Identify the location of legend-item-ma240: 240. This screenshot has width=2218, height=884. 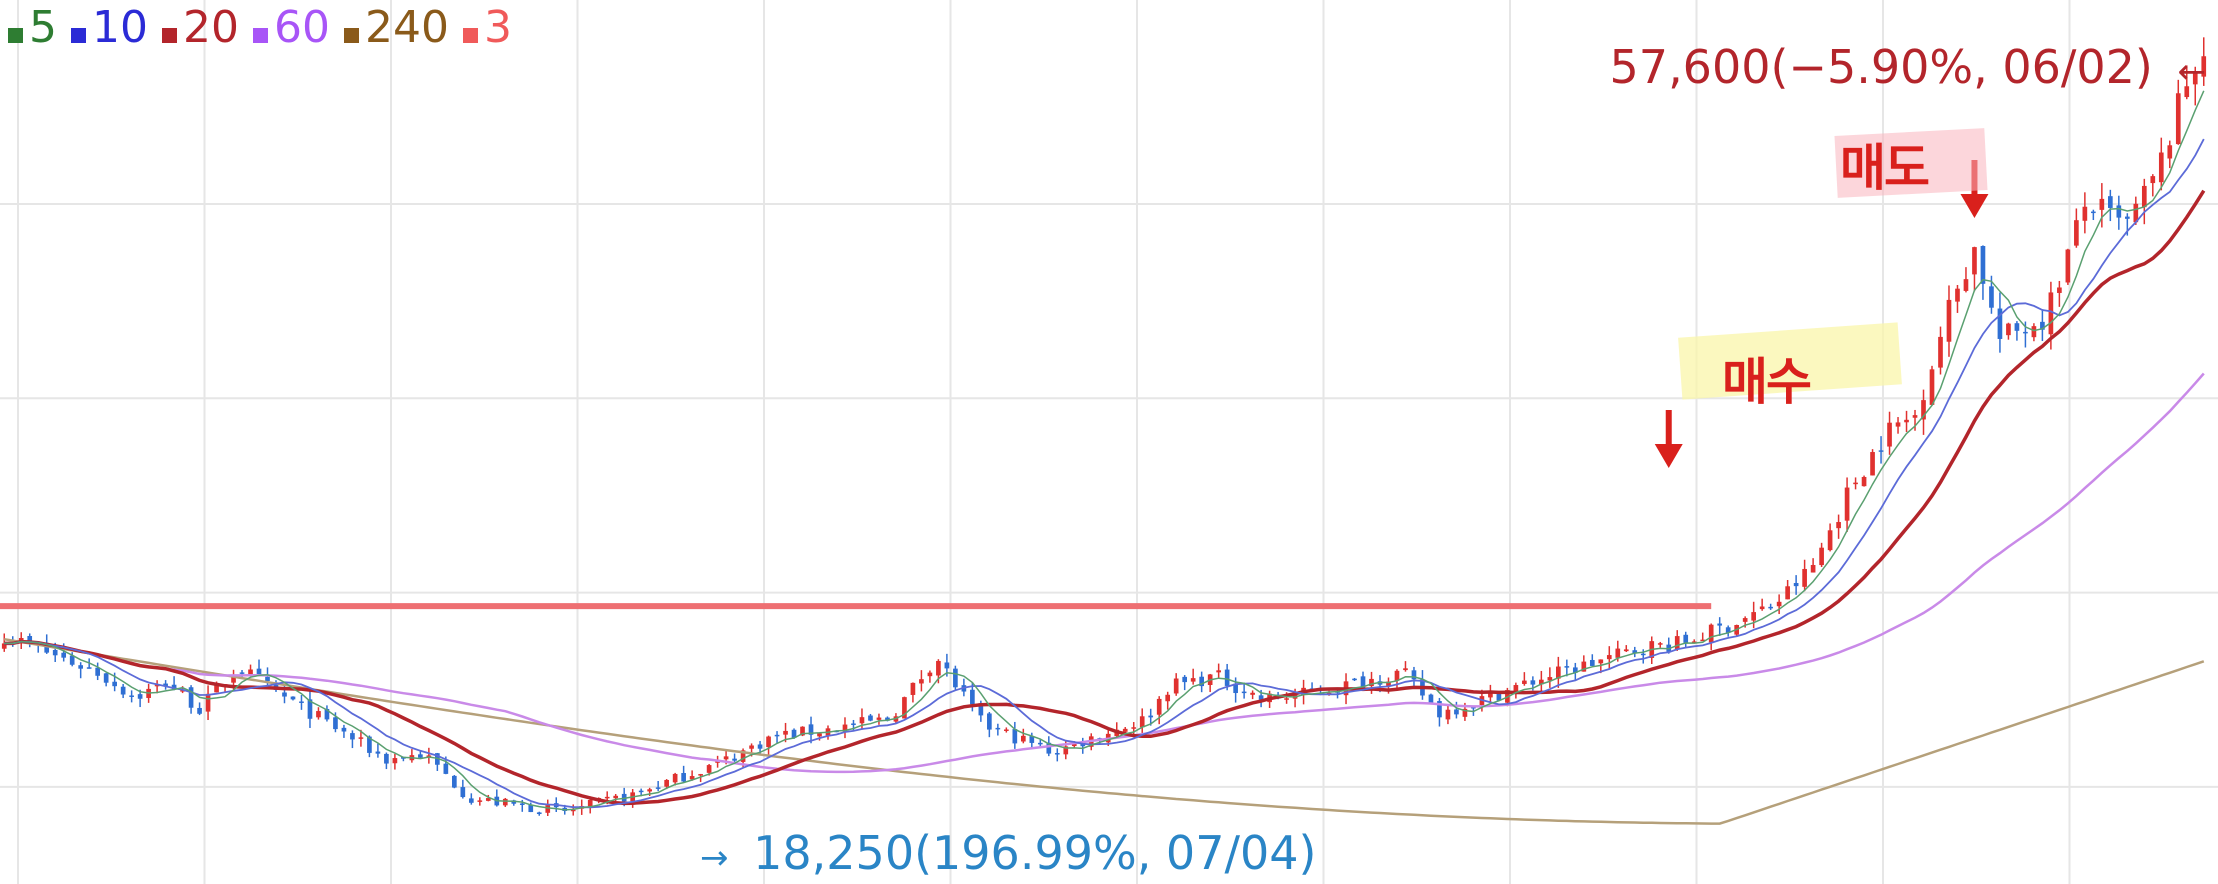
(396, 28).